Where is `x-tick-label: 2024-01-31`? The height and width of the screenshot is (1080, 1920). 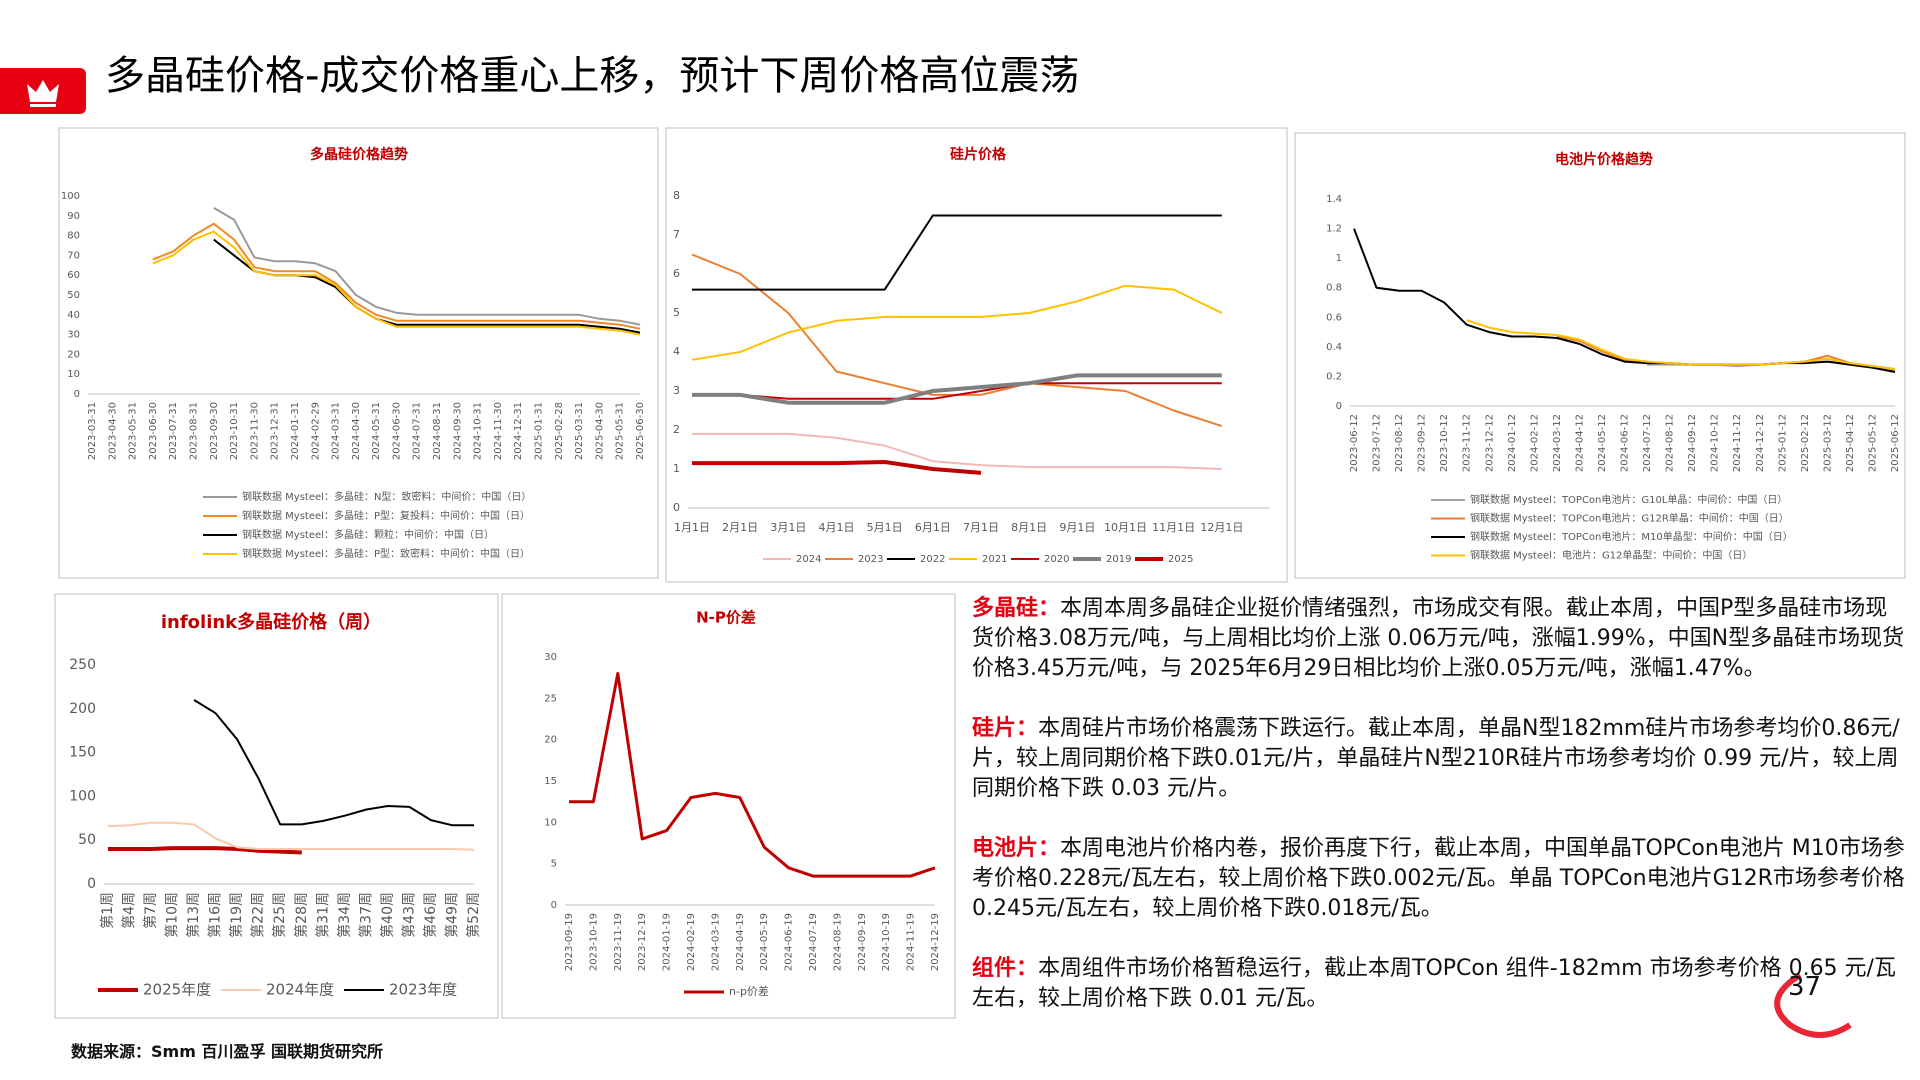 x-tick-label: 2024-01-31 is located at coordinates (295, 431).